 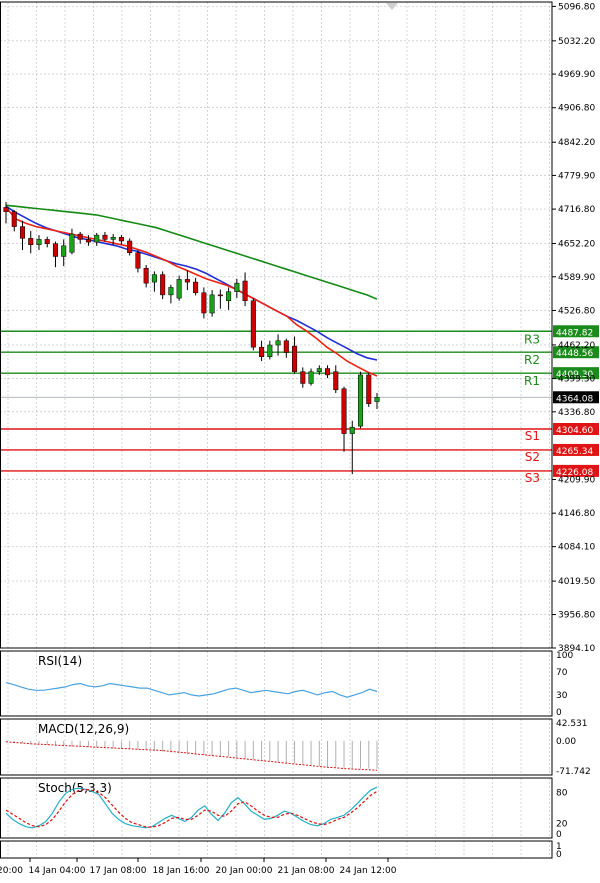 I want to click on level-price-text: 4448.56, so click(x=574, y=354).